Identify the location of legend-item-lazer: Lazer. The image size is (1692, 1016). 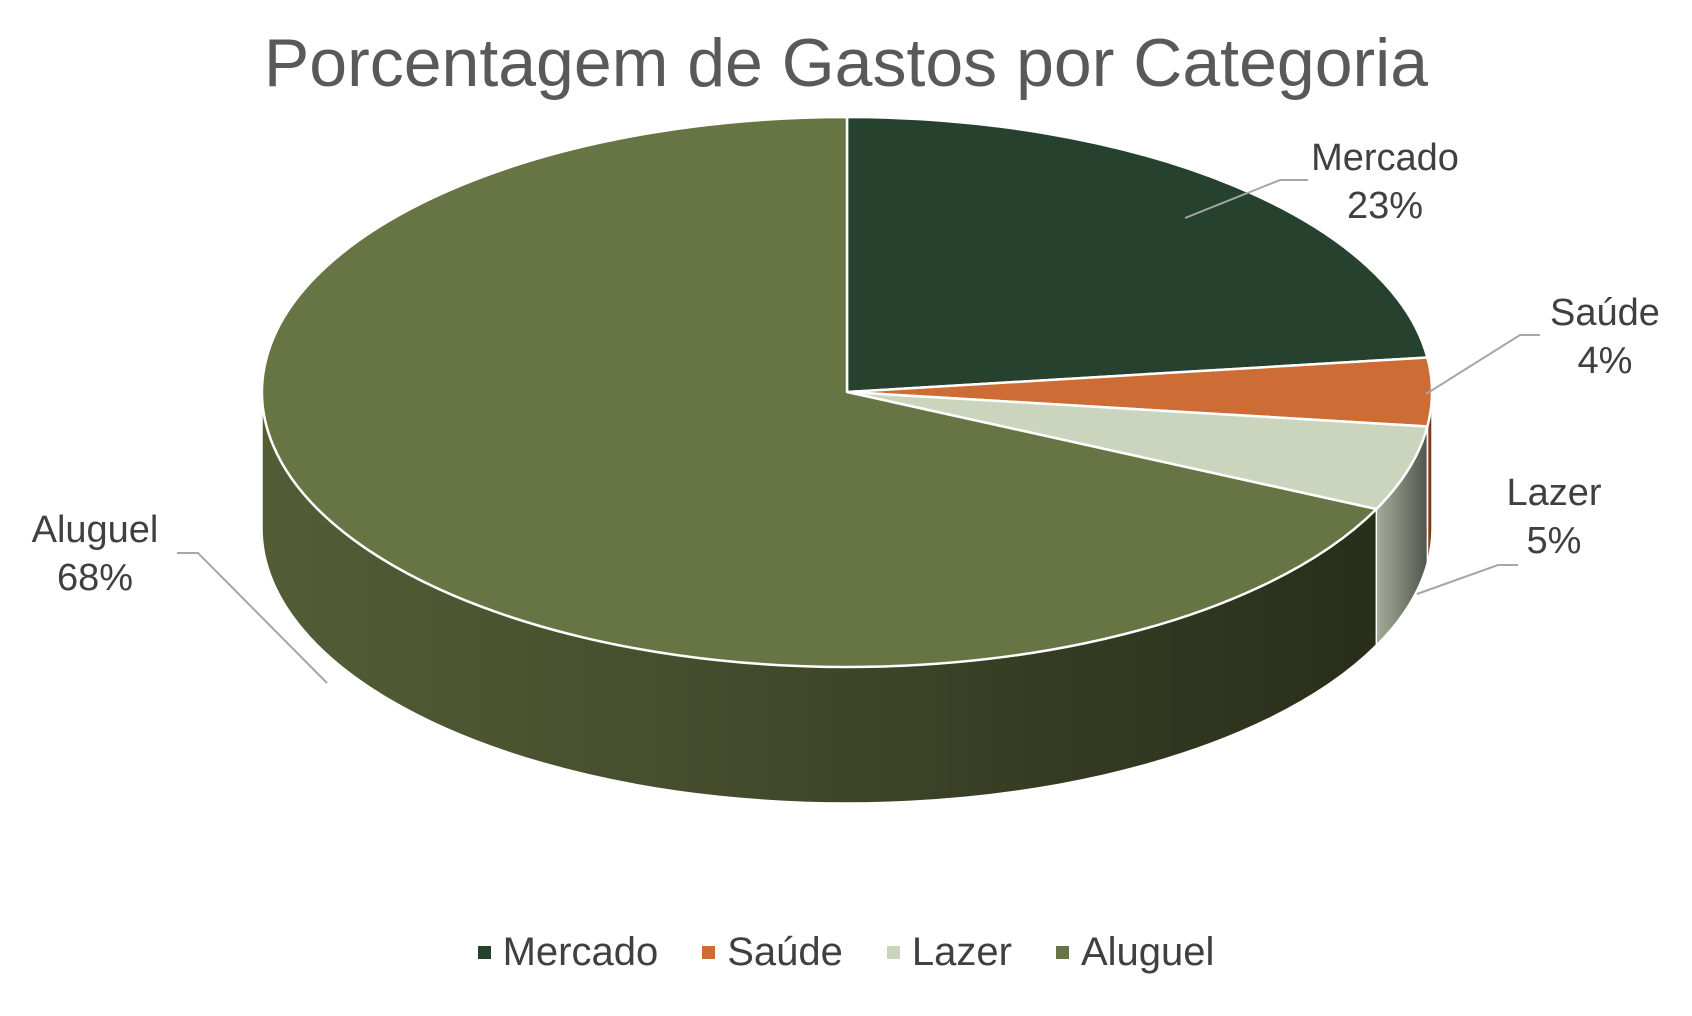
(949, 952).